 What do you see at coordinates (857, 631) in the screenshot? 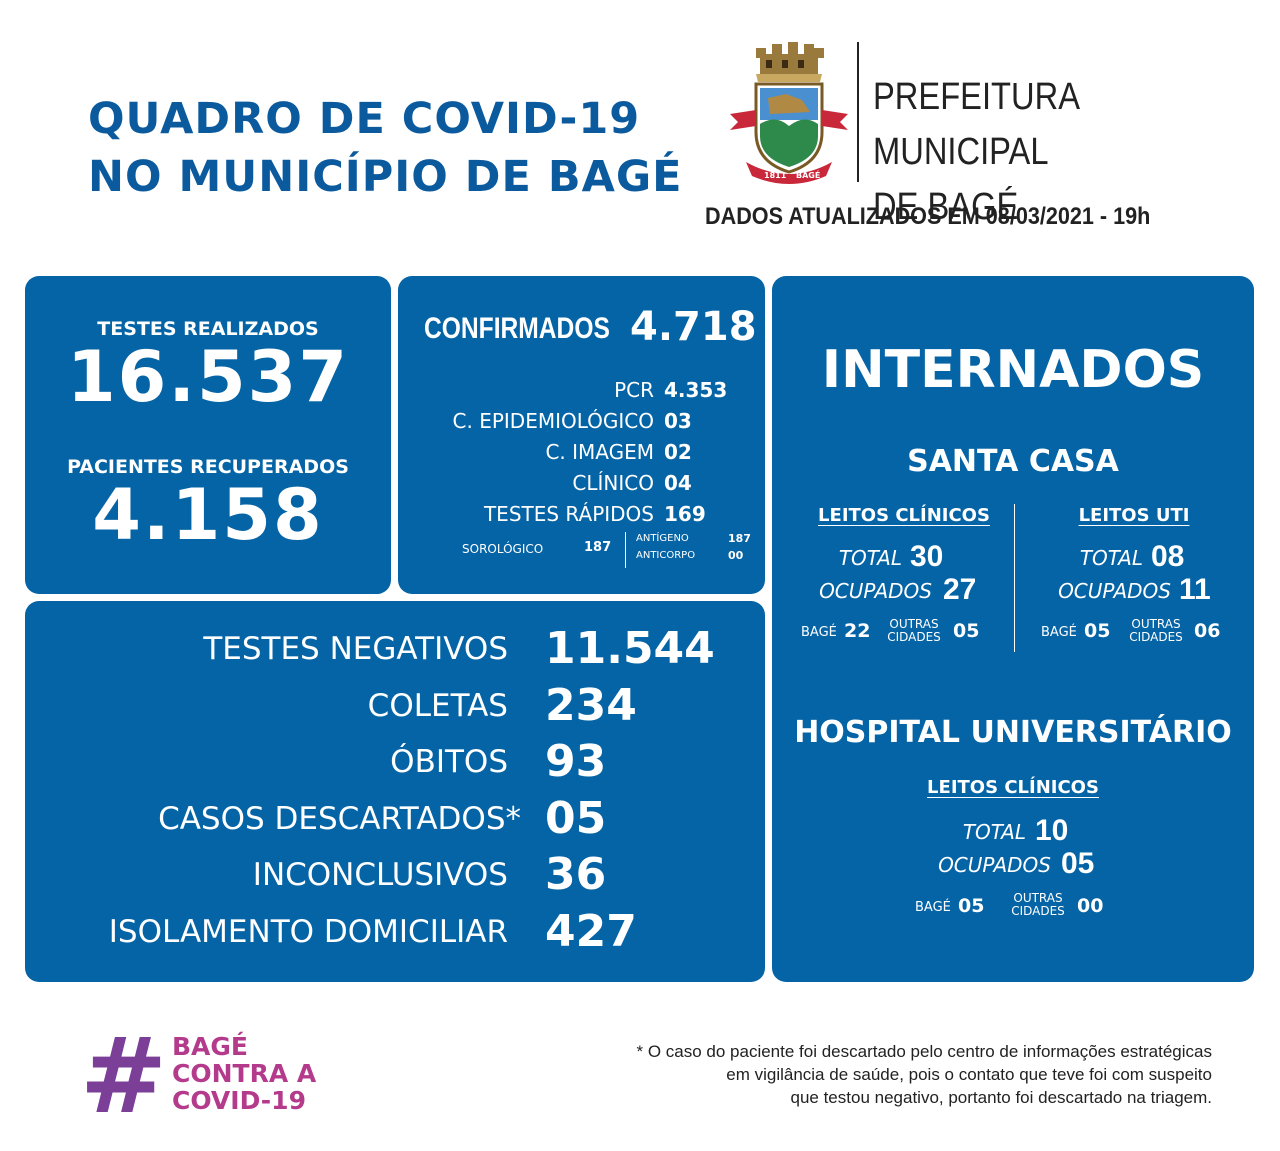
I see `santa-casa-clinicos-bage-value: 22` at bounding box center [857, 631].